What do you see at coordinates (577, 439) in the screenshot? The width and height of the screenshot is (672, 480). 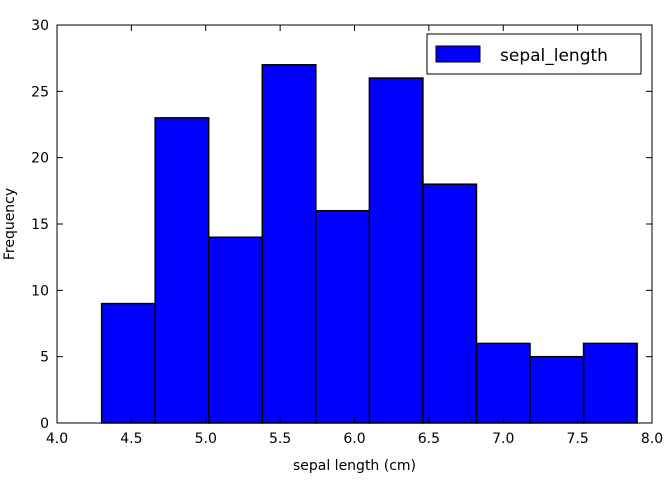 I see `x-tick-label: 7.5` at bounding box center [577, 439].